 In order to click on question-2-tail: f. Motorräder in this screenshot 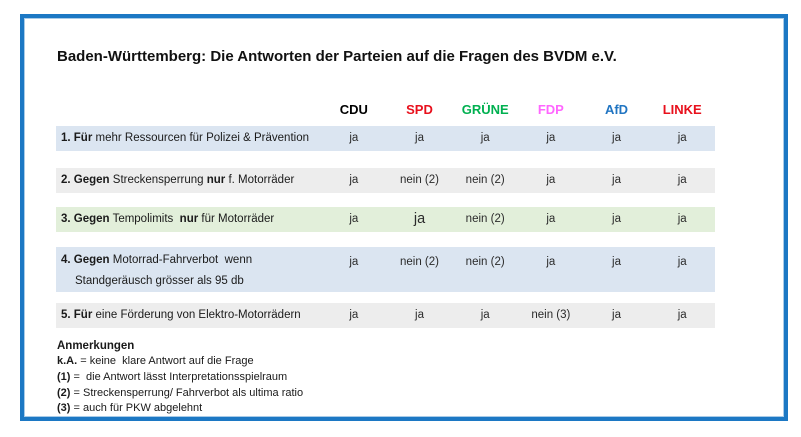, I will do `click(260, 180)`.